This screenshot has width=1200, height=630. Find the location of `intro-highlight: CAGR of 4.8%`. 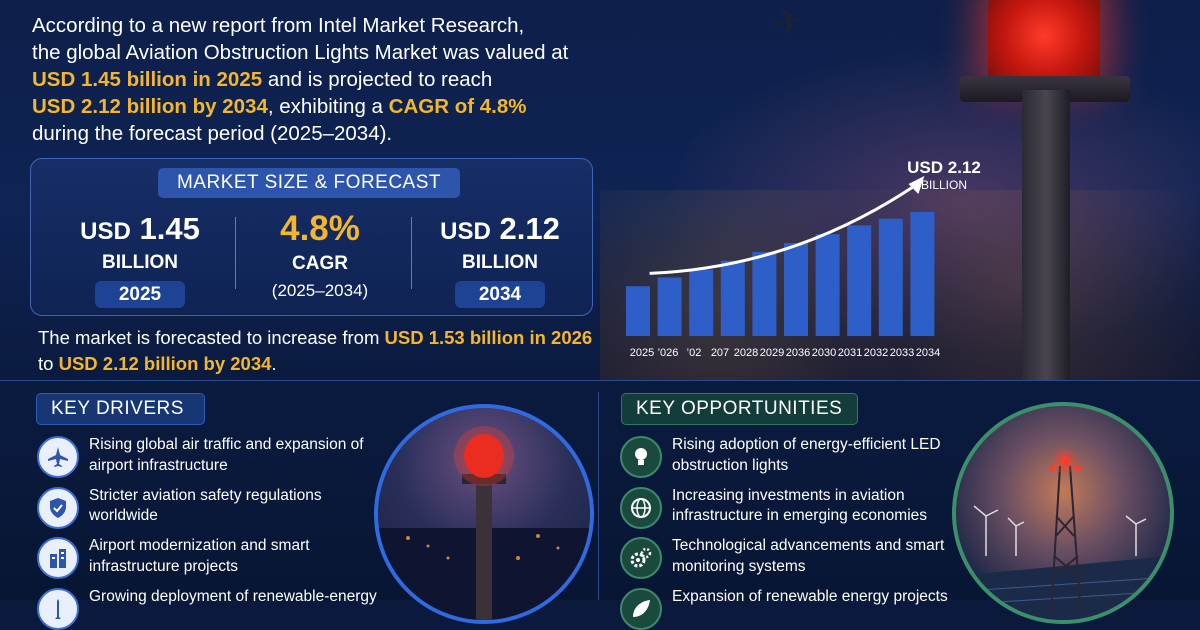

intro-highlight: CAGR of 4.8% is located at coordinates (457, 106).